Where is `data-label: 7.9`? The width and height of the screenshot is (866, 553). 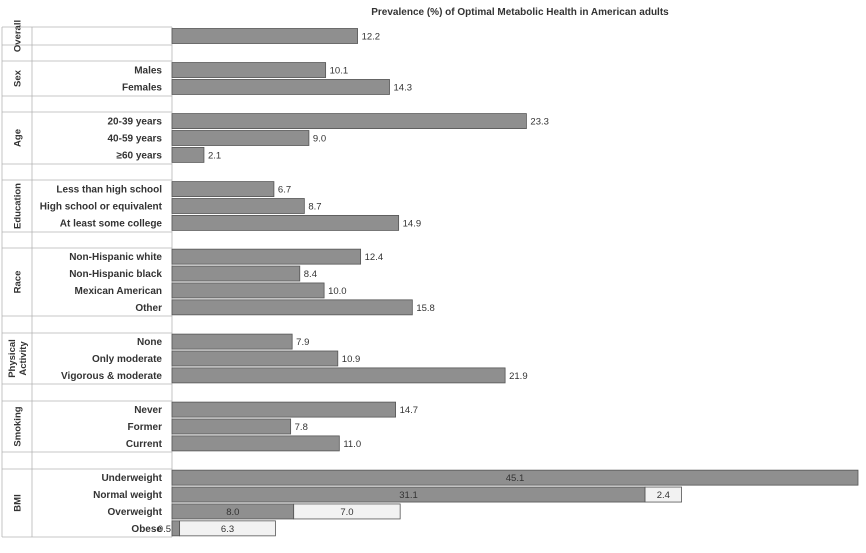
data-label: 7.9 is located at coordinates (302, 342).